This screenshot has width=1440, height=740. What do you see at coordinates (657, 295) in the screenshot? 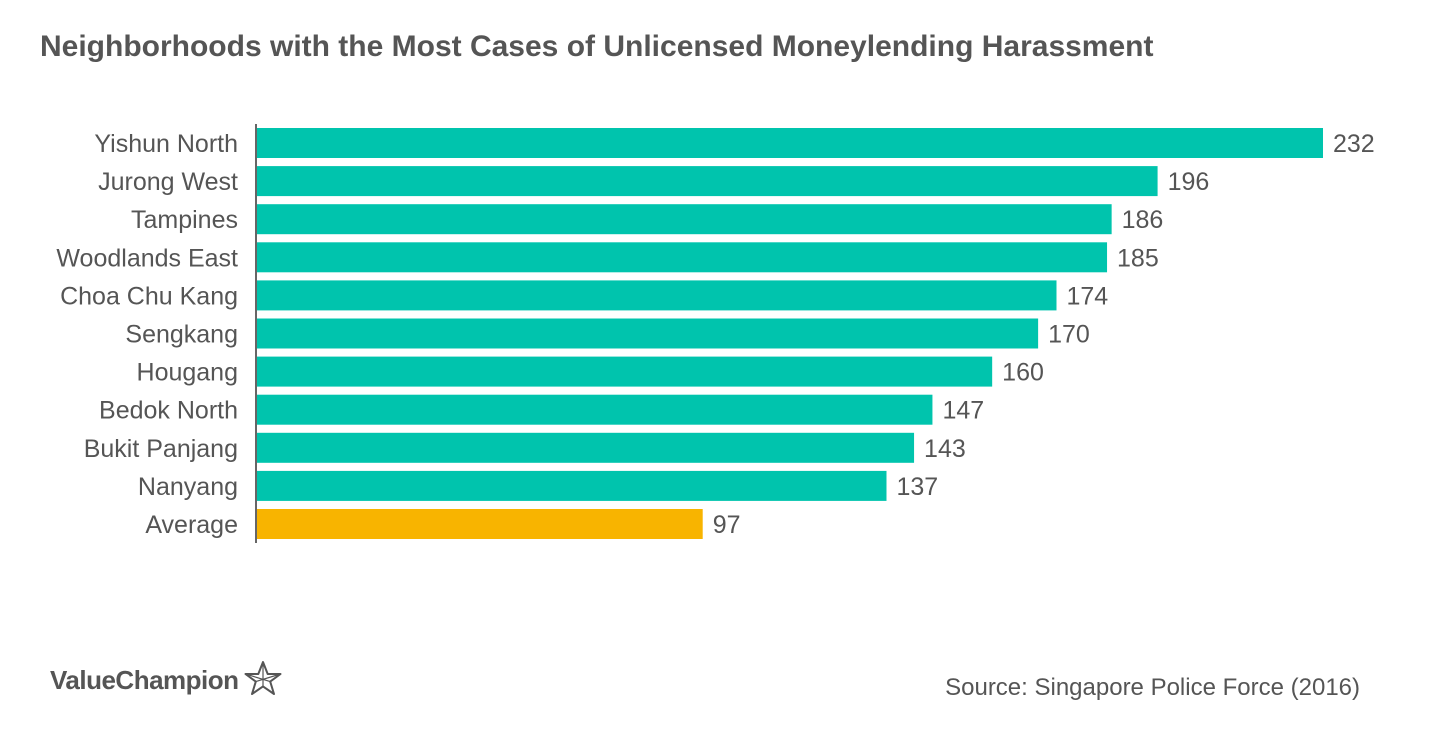
I see `bar-choa-chu-kang` at bounding box center [657, 295].